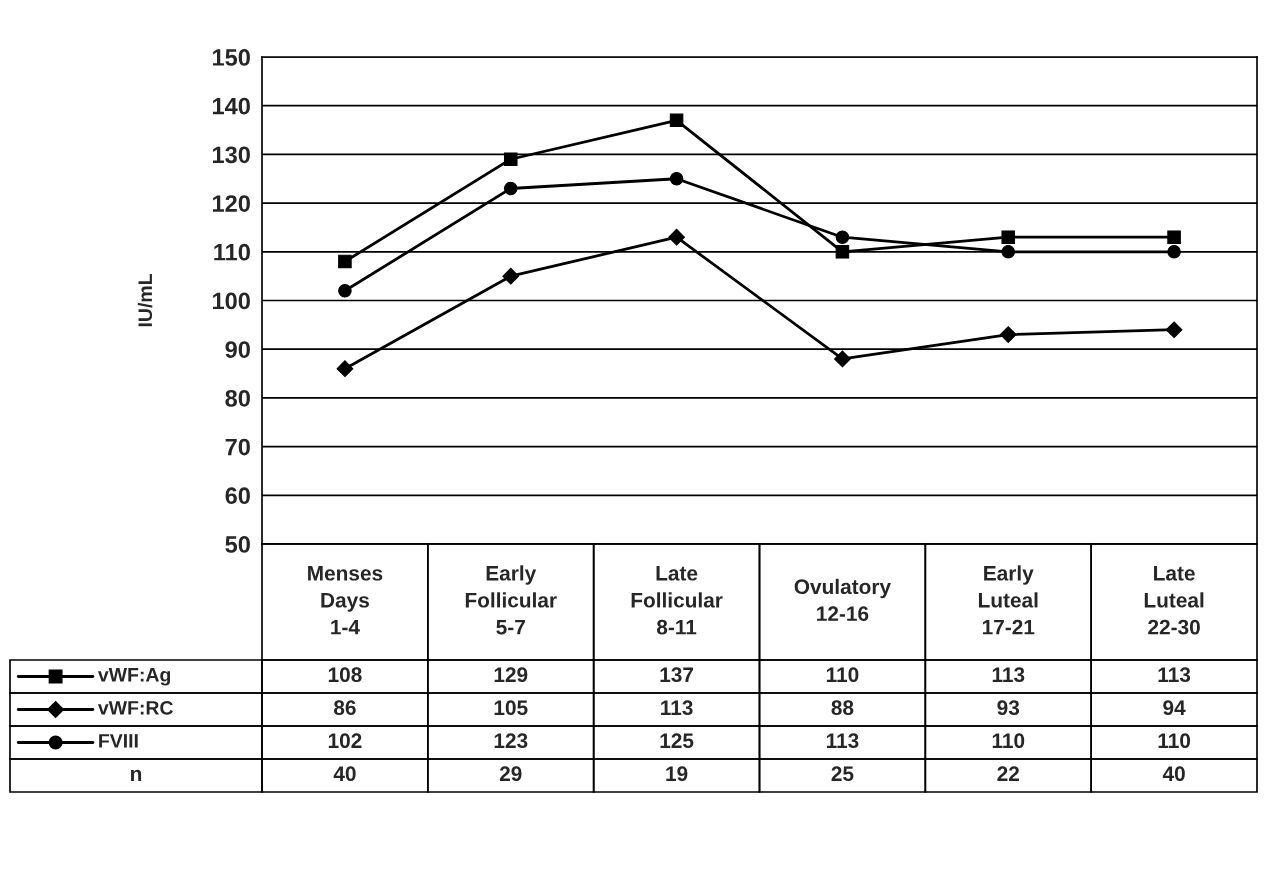  What do you see at coordinates (677, 774) in the screenshot?
I see `text: 19` at bounding box center [677, 774].